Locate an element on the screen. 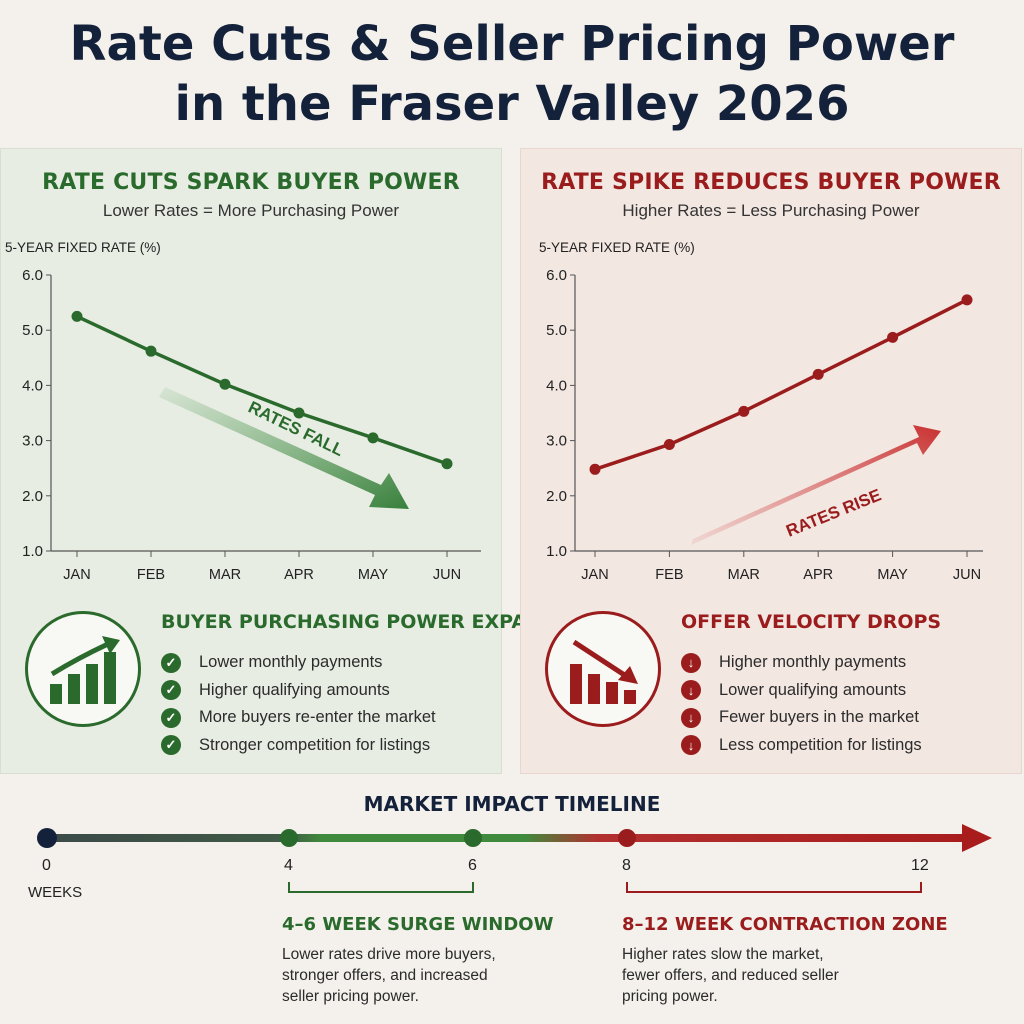  list-item-text: Stronger competition for listings is located at coordinates (315, 744).